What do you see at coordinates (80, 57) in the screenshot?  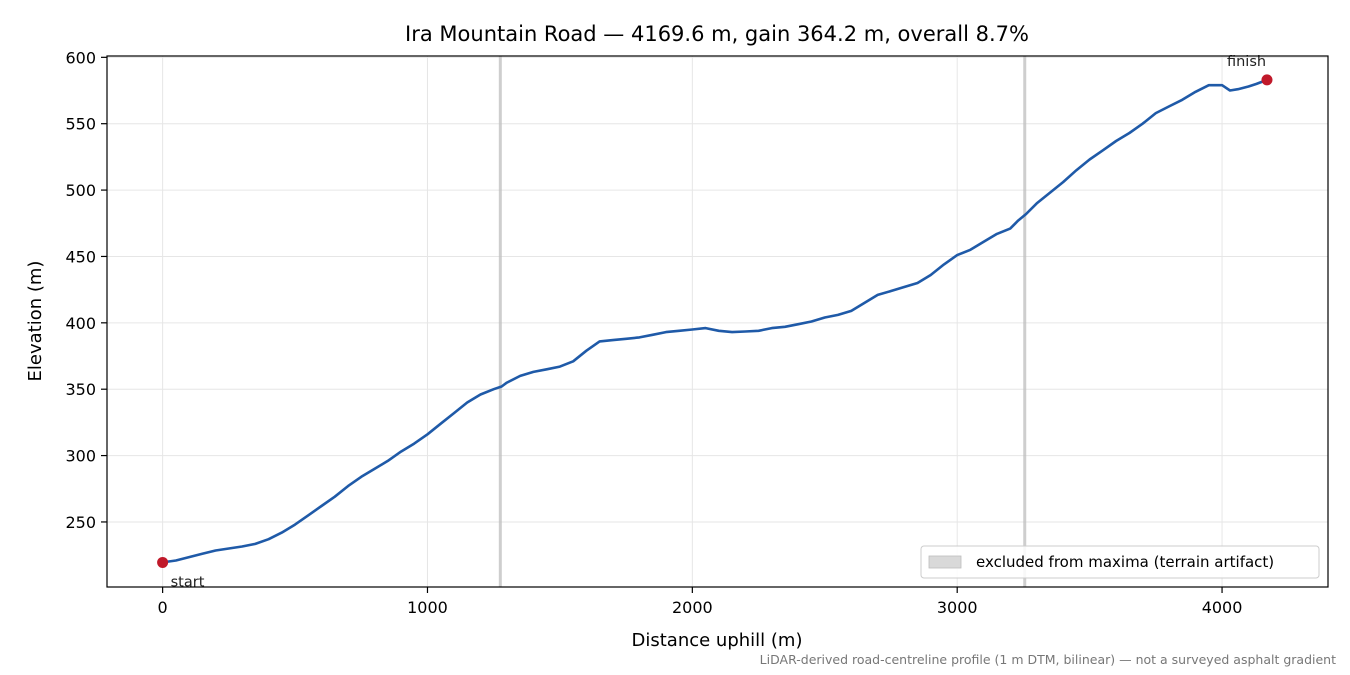 I see `y-tick-label: 600` at bounding box center [80, 57].